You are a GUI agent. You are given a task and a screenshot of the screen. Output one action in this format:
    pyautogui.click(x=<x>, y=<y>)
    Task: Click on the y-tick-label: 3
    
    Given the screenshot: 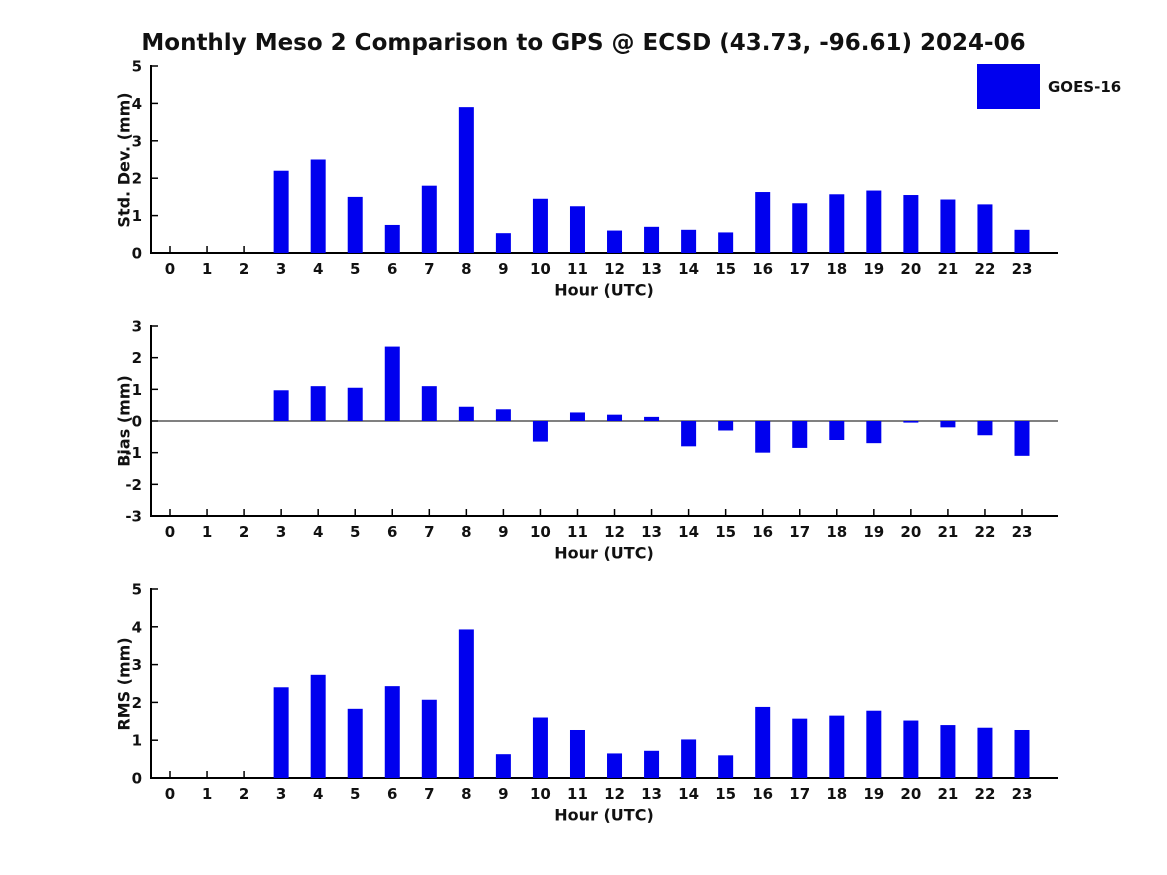 What is the action you would take?
    pyautogui.click(x=137, y=327)
    